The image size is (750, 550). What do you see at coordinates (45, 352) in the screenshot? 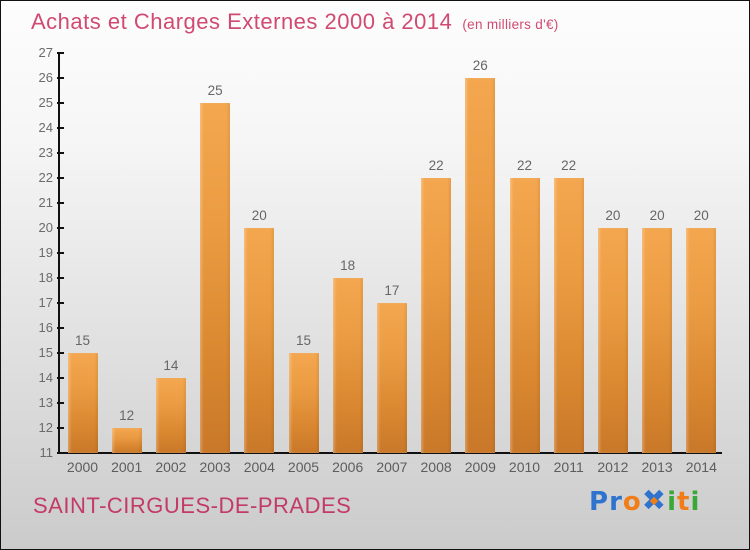
I see `y-tick-label: 15` at bounding box center [45, 352].